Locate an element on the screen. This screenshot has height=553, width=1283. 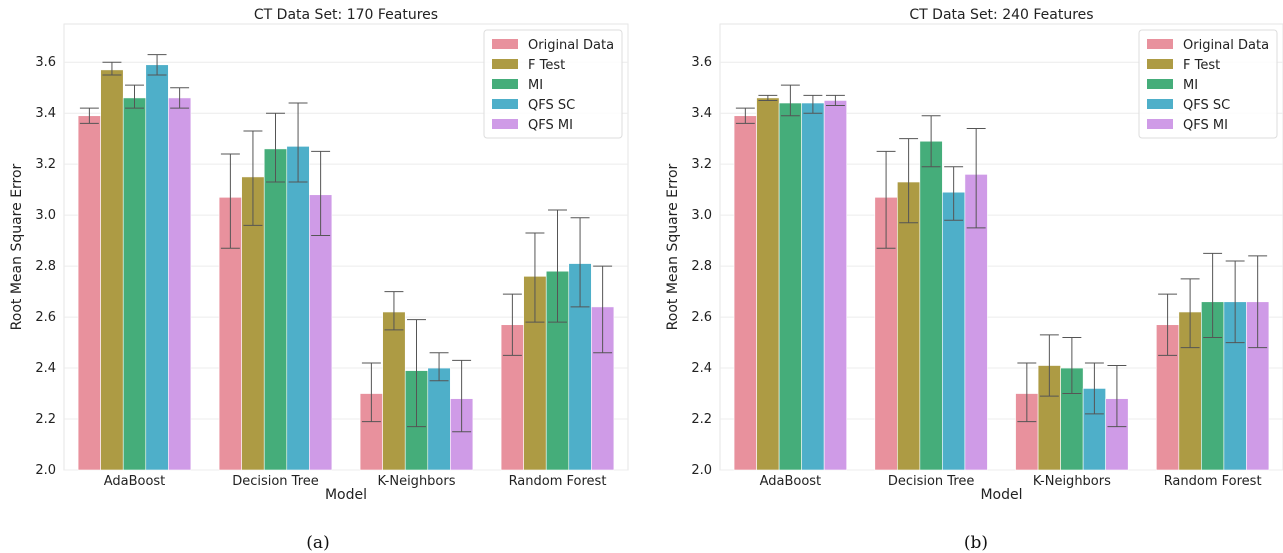
chart-title: CT Data Set: 170 Features is located at coordinates (346, 15).